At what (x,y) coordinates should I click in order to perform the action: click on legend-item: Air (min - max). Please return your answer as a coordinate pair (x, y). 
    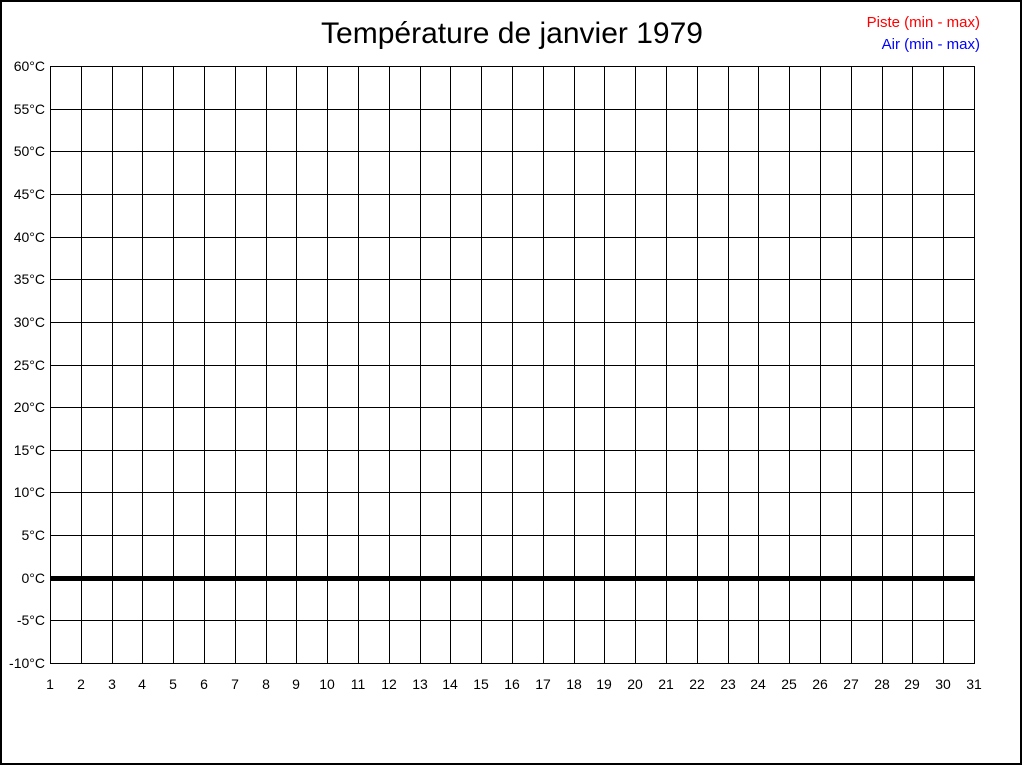
    Looking at the image, I should click on (930, 44).